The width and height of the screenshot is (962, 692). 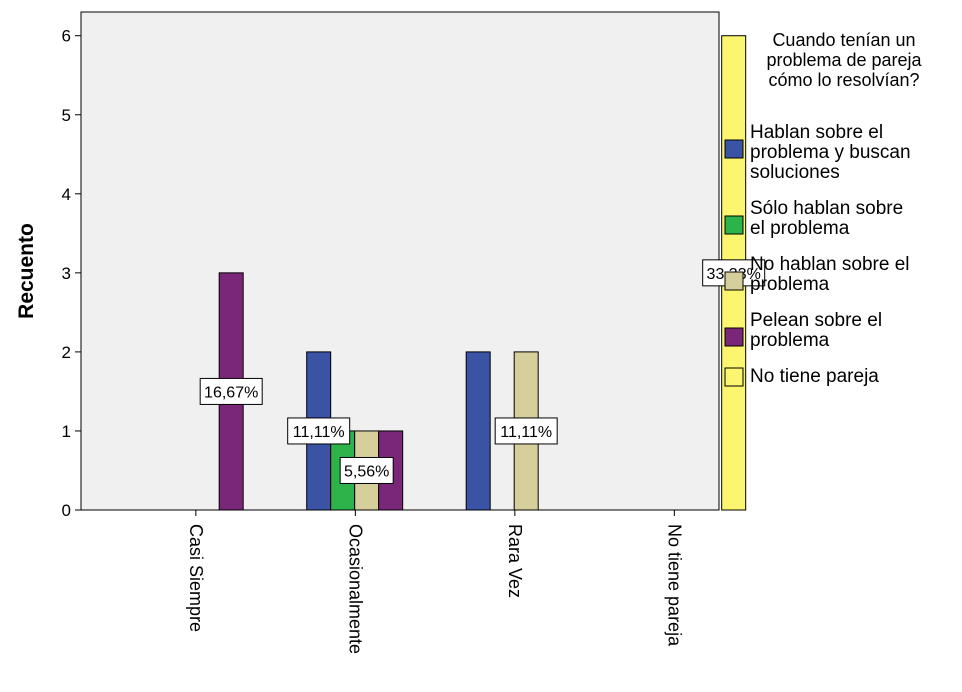 What do you see at coordinates (66, 194) in the screenshot?
I see `y-tick-label: 4` at bounding box center [66, 194].